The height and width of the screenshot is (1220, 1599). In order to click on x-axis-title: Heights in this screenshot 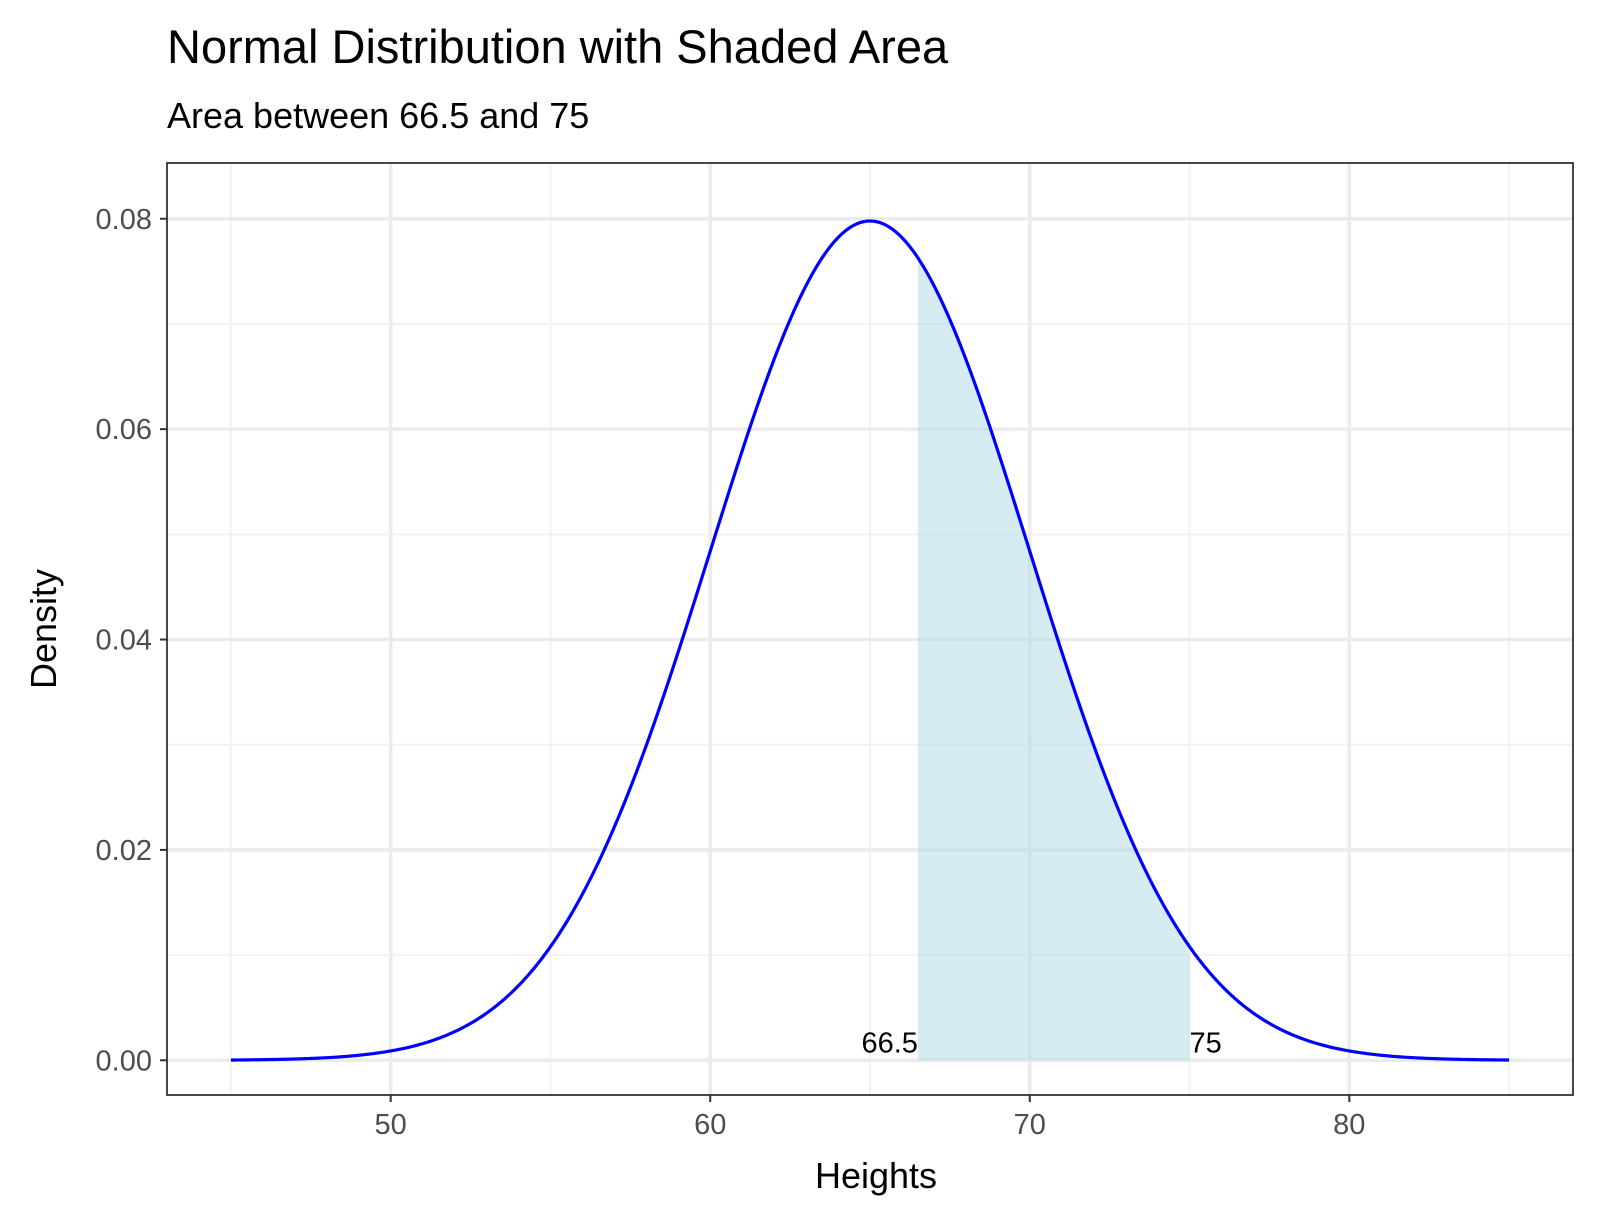, I will do `click(876, 1175)`.